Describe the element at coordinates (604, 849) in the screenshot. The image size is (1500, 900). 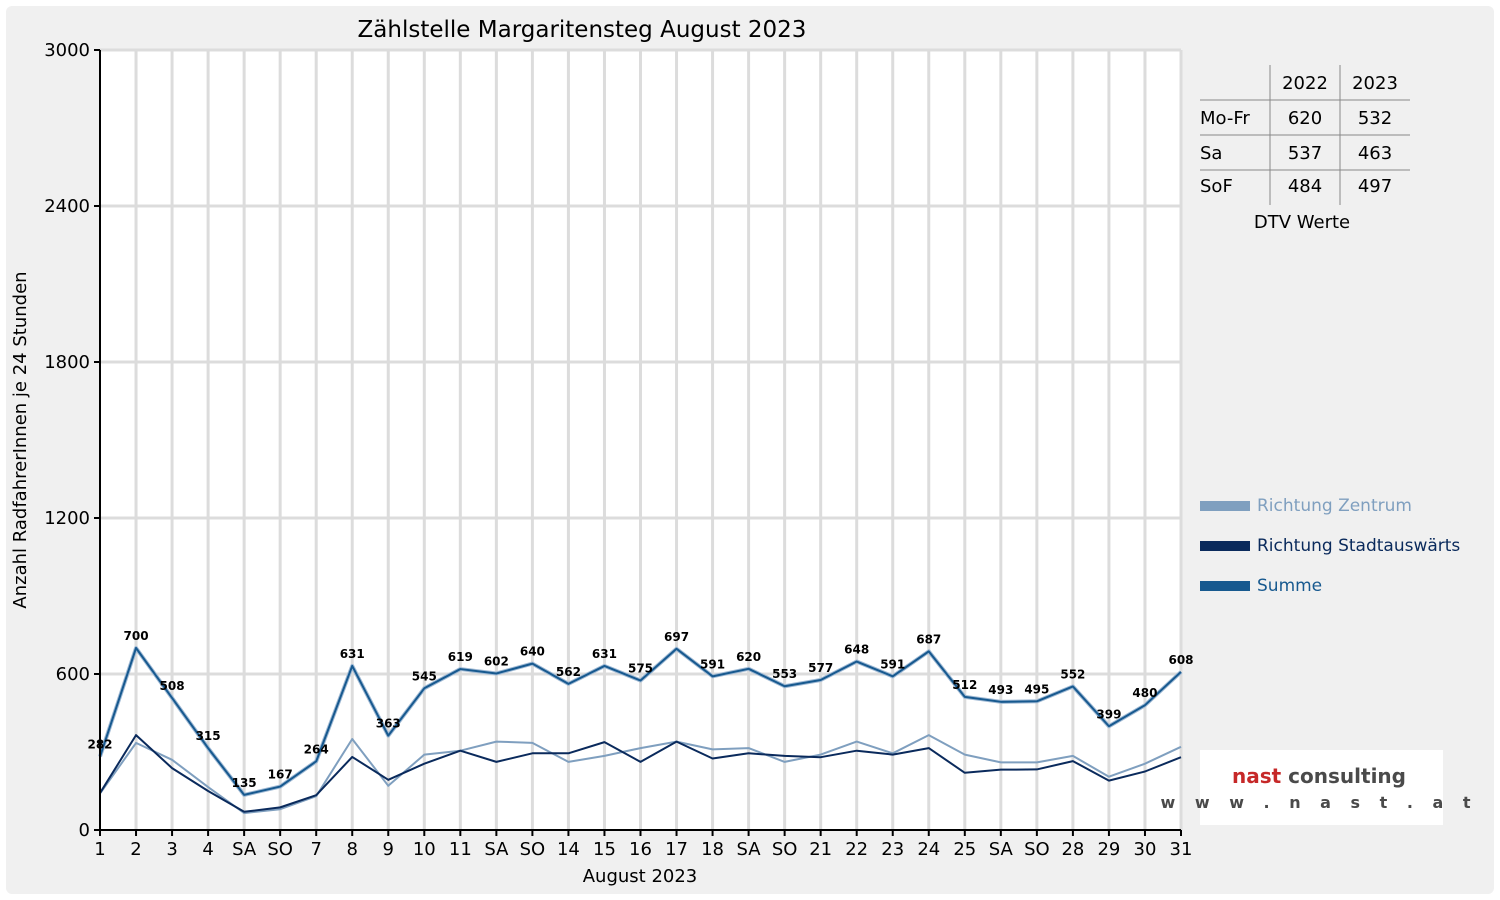
I see `x-tick-label: 15` at that location.